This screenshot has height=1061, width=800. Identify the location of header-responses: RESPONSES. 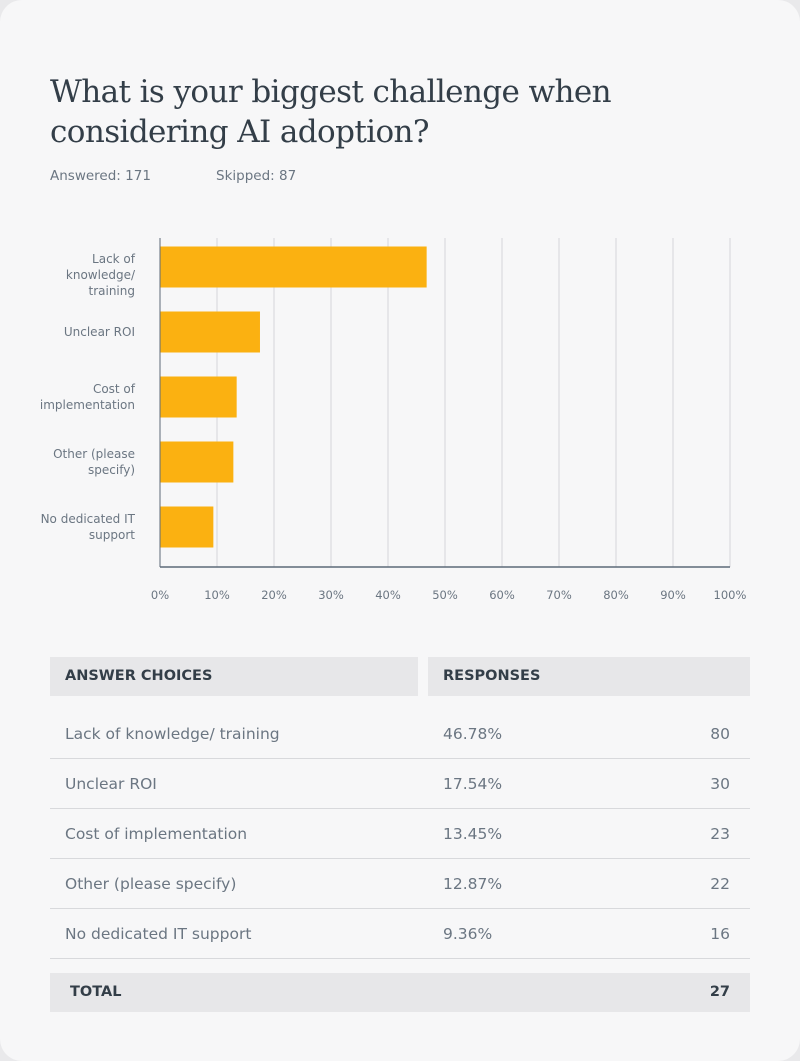
(589, 676).